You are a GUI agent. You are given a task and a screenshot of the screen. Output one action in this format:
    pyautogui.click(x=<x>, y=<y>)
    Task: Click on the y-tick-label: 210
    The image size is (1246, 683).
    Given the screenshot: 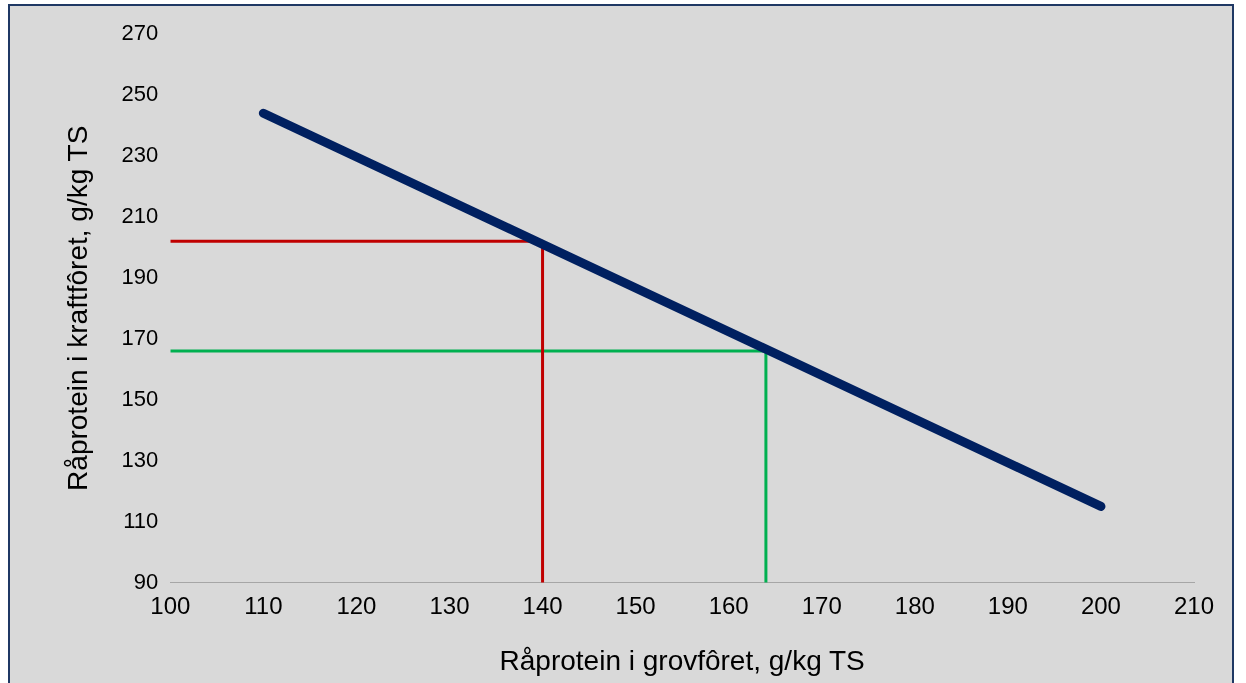 What is the action you would take?
    pyautogui.click(x=140, y=215)
    